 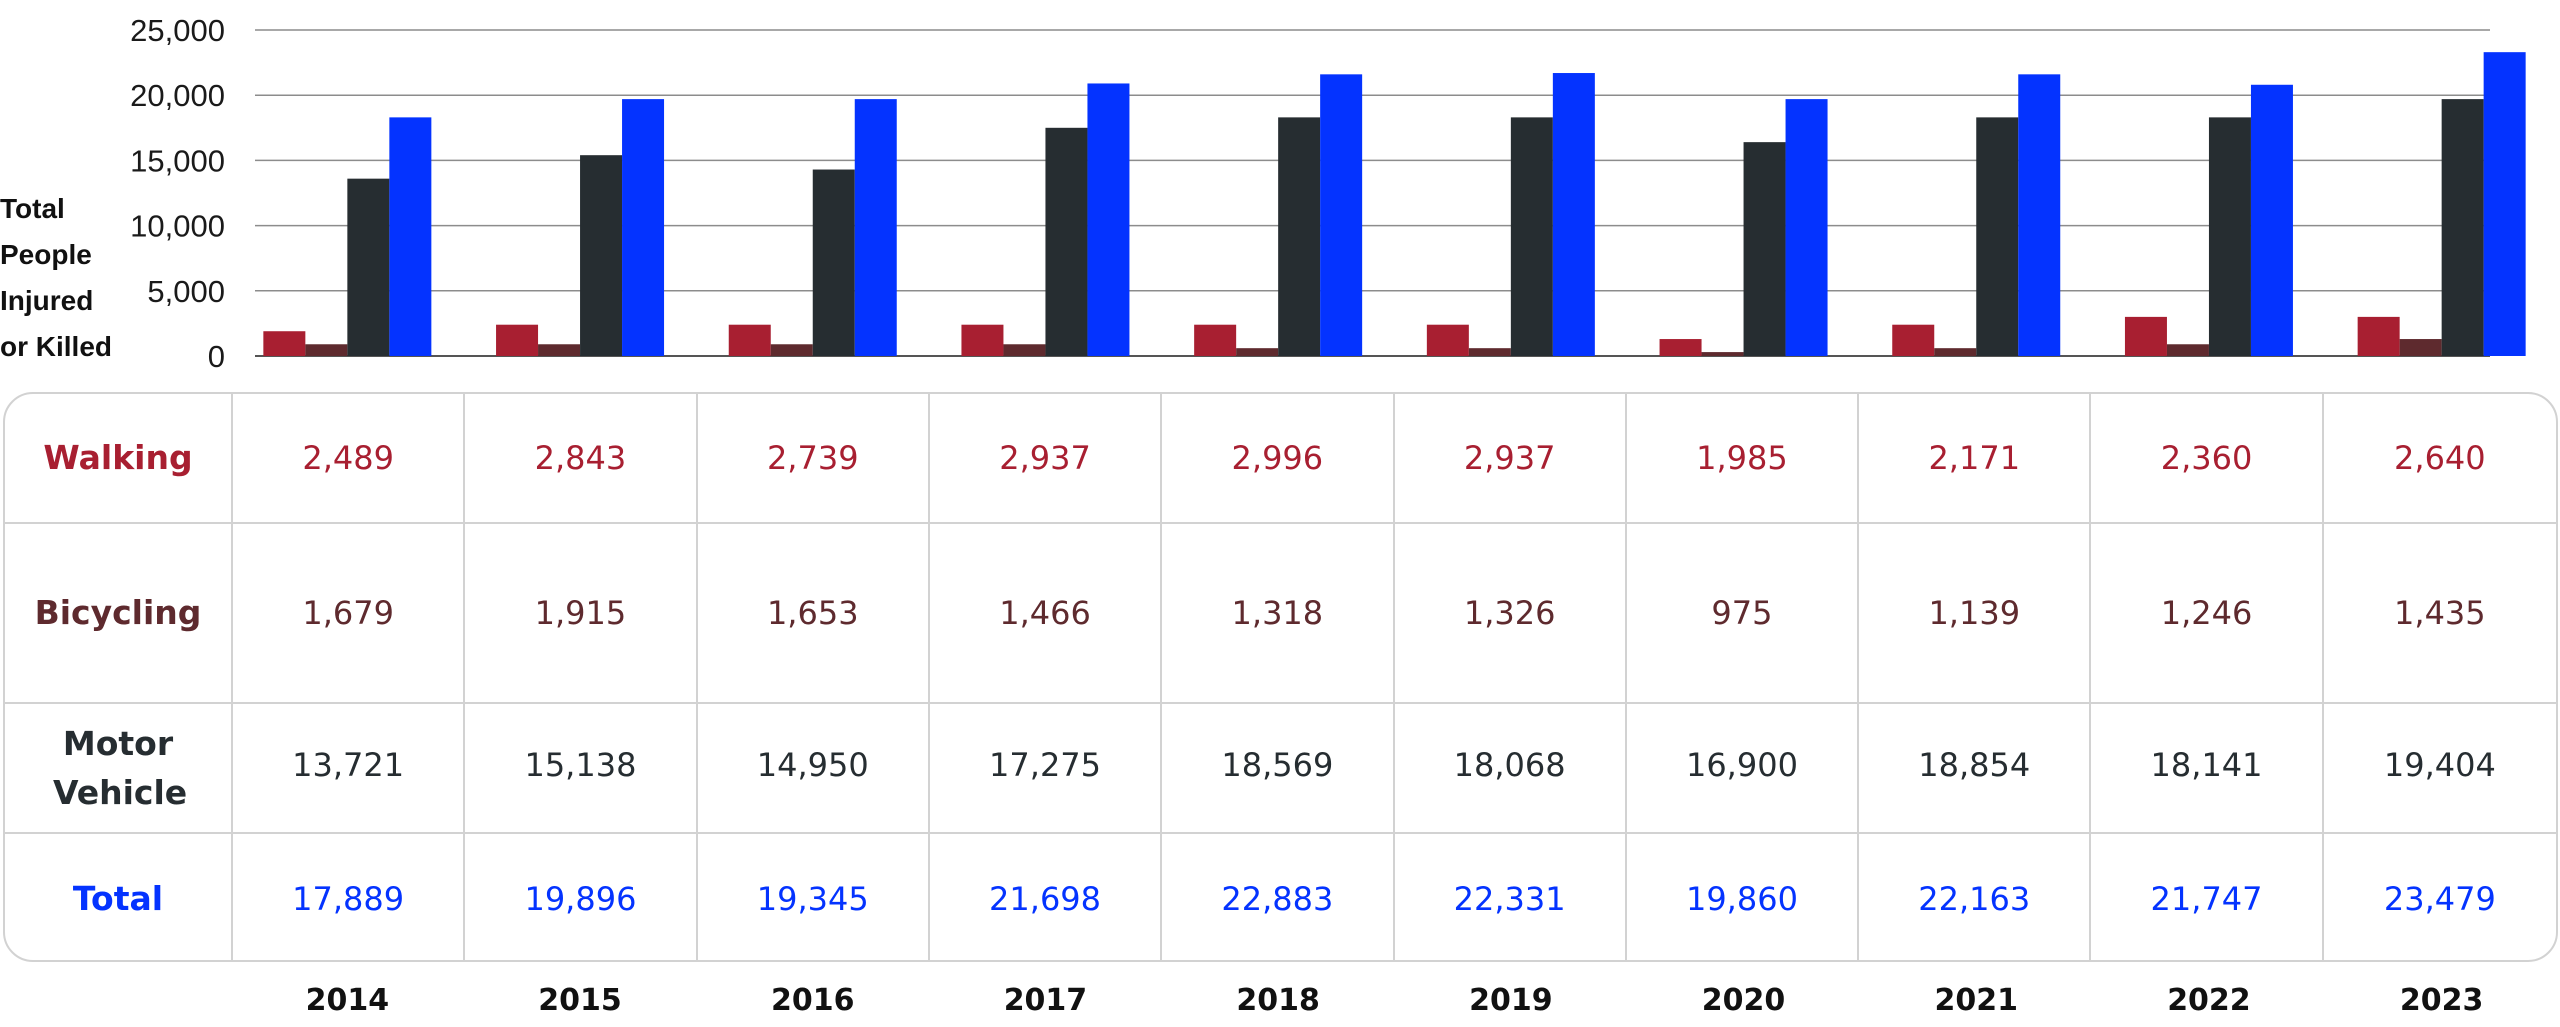 I want to click on y-tick-label: 15,000, so click(x=177, y=160).